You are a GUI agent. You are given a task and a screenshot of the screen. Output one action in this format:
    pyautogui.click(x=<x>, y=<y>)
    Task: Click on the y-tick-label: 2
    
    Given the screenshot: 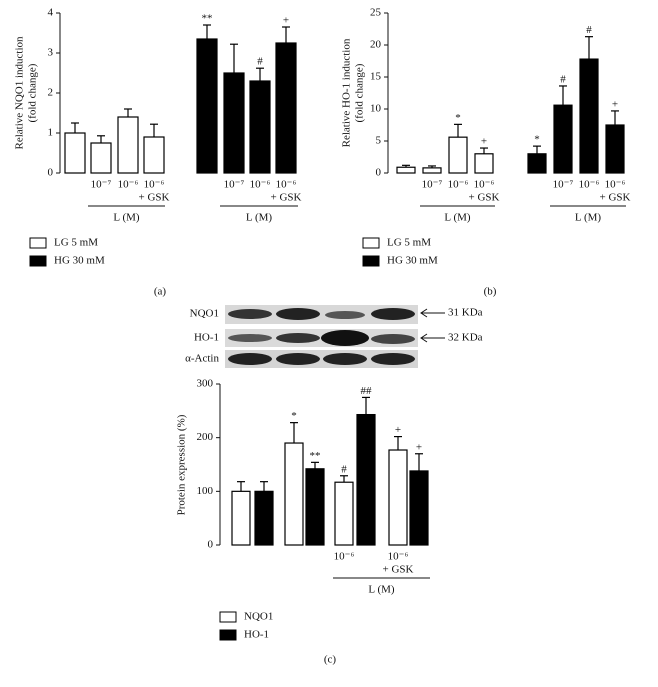 What is the action you would take?
    pyautogui.click(x=51, y=93)
    